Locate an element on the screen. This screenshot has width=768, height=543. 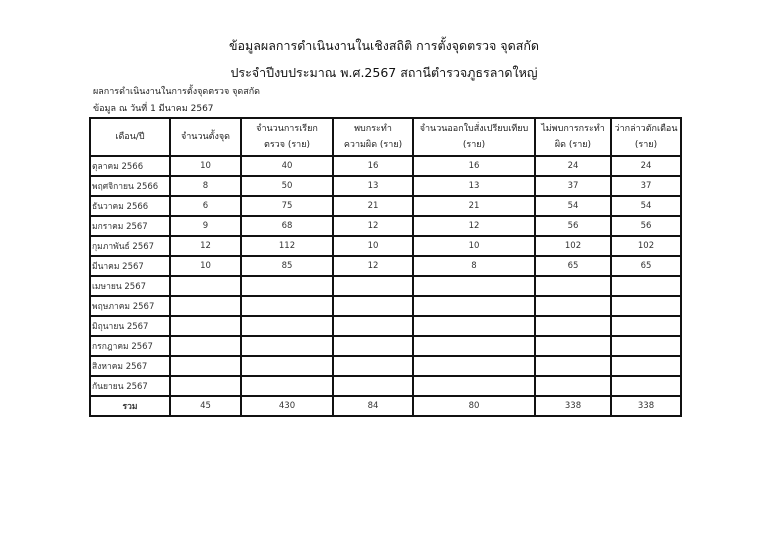
header-text: จำนวนตั้งจุด is located at coordinates (205, 137).